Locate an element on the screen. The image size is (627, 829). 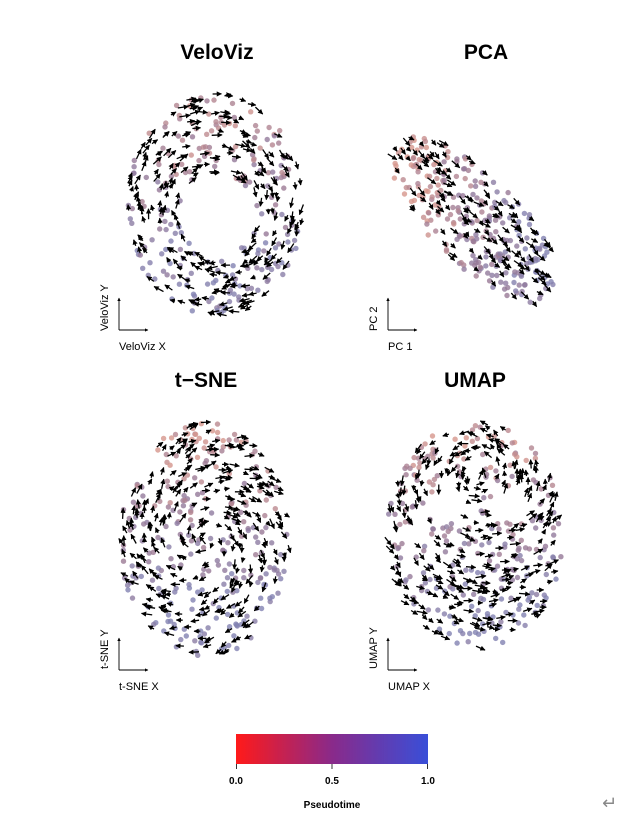
panel-veloviz-marks is located at coordinates (215, 205).